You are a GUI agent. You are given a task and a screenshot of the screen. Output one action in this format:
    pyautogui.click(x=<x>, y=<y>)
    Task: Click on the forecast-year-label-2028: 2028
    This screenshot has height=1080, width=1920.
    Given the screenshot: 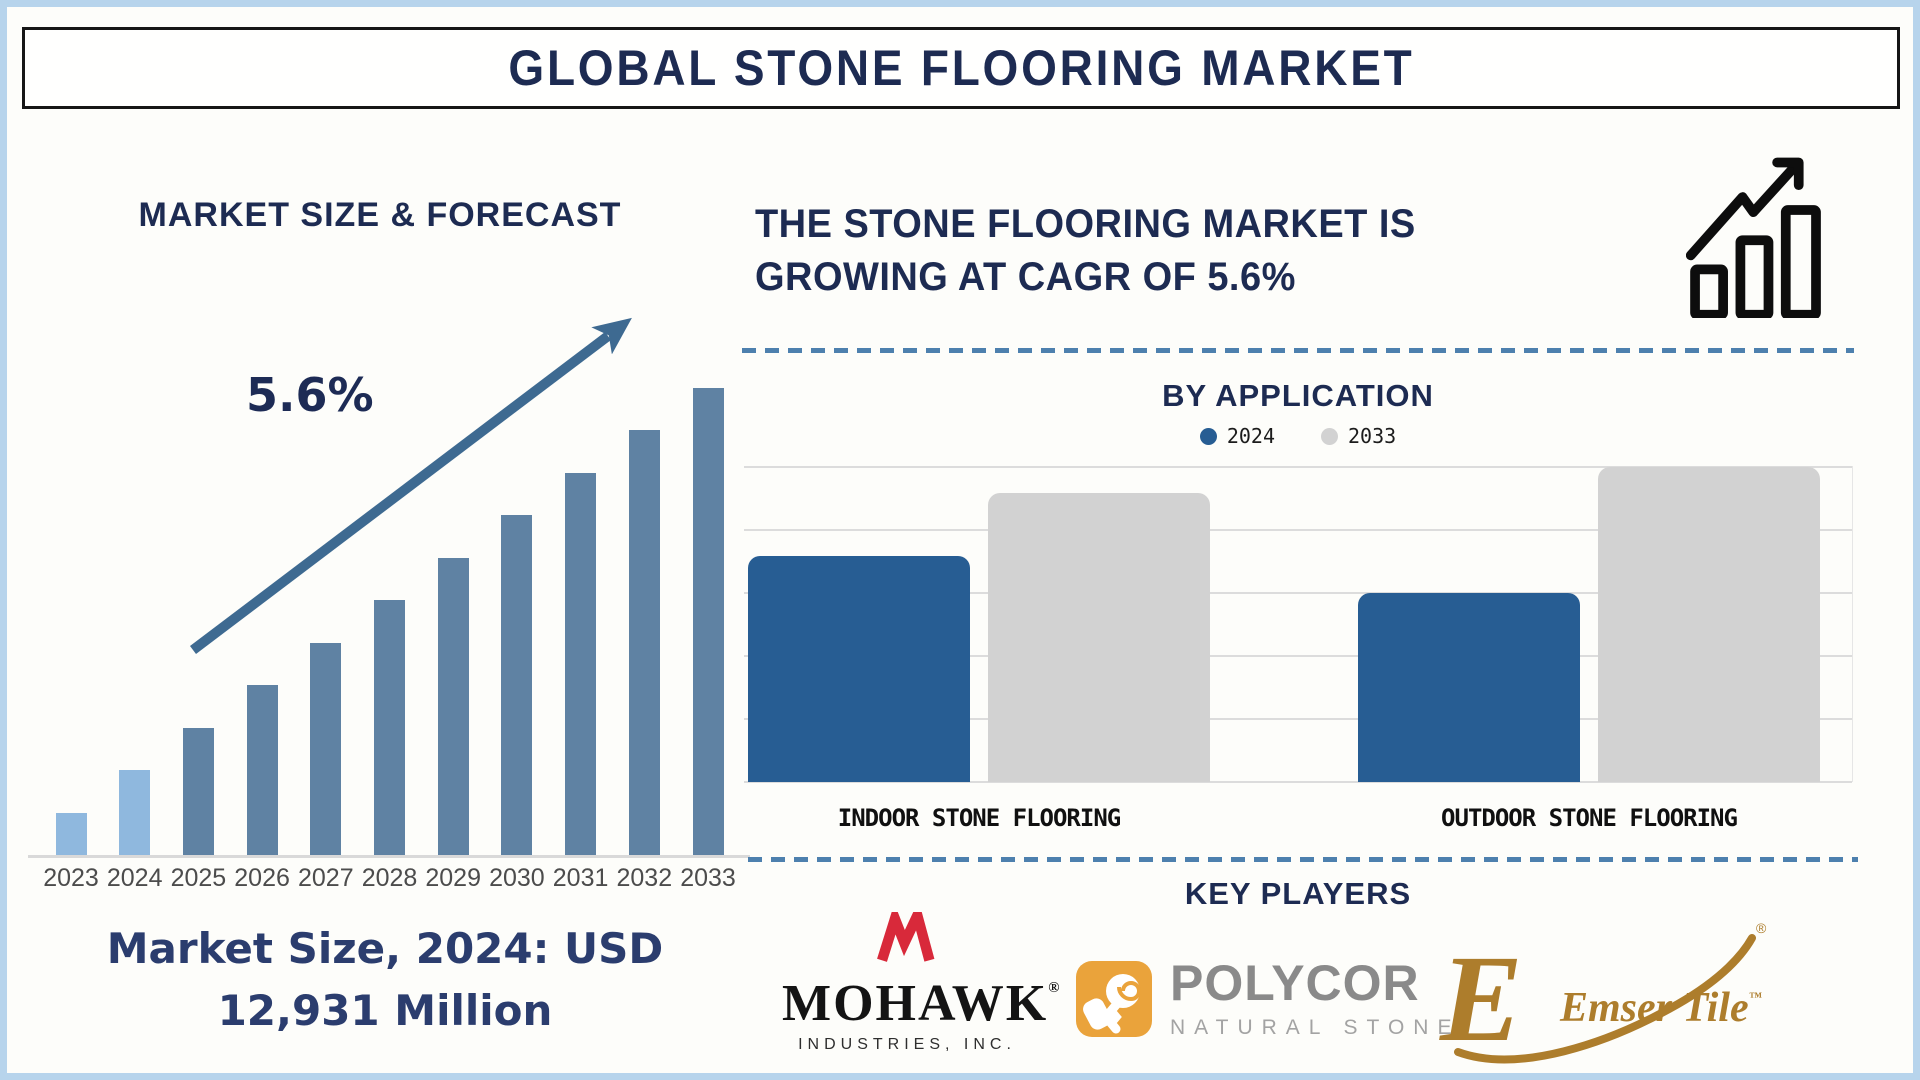 What is the action you would take?
    pyautogui.click(x=389, y=878)
    